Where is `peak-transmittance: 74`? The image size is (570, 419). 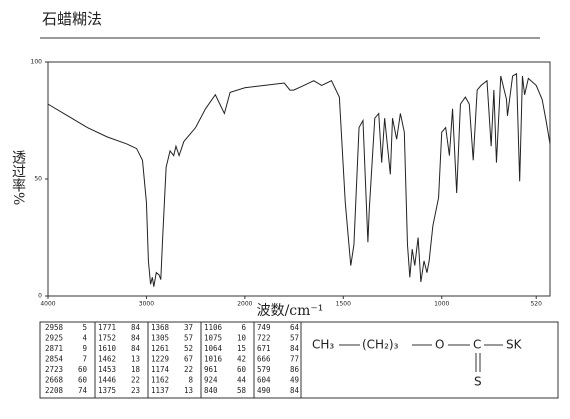 peak-transmittance: 74 is located at coordinates (83, 390).